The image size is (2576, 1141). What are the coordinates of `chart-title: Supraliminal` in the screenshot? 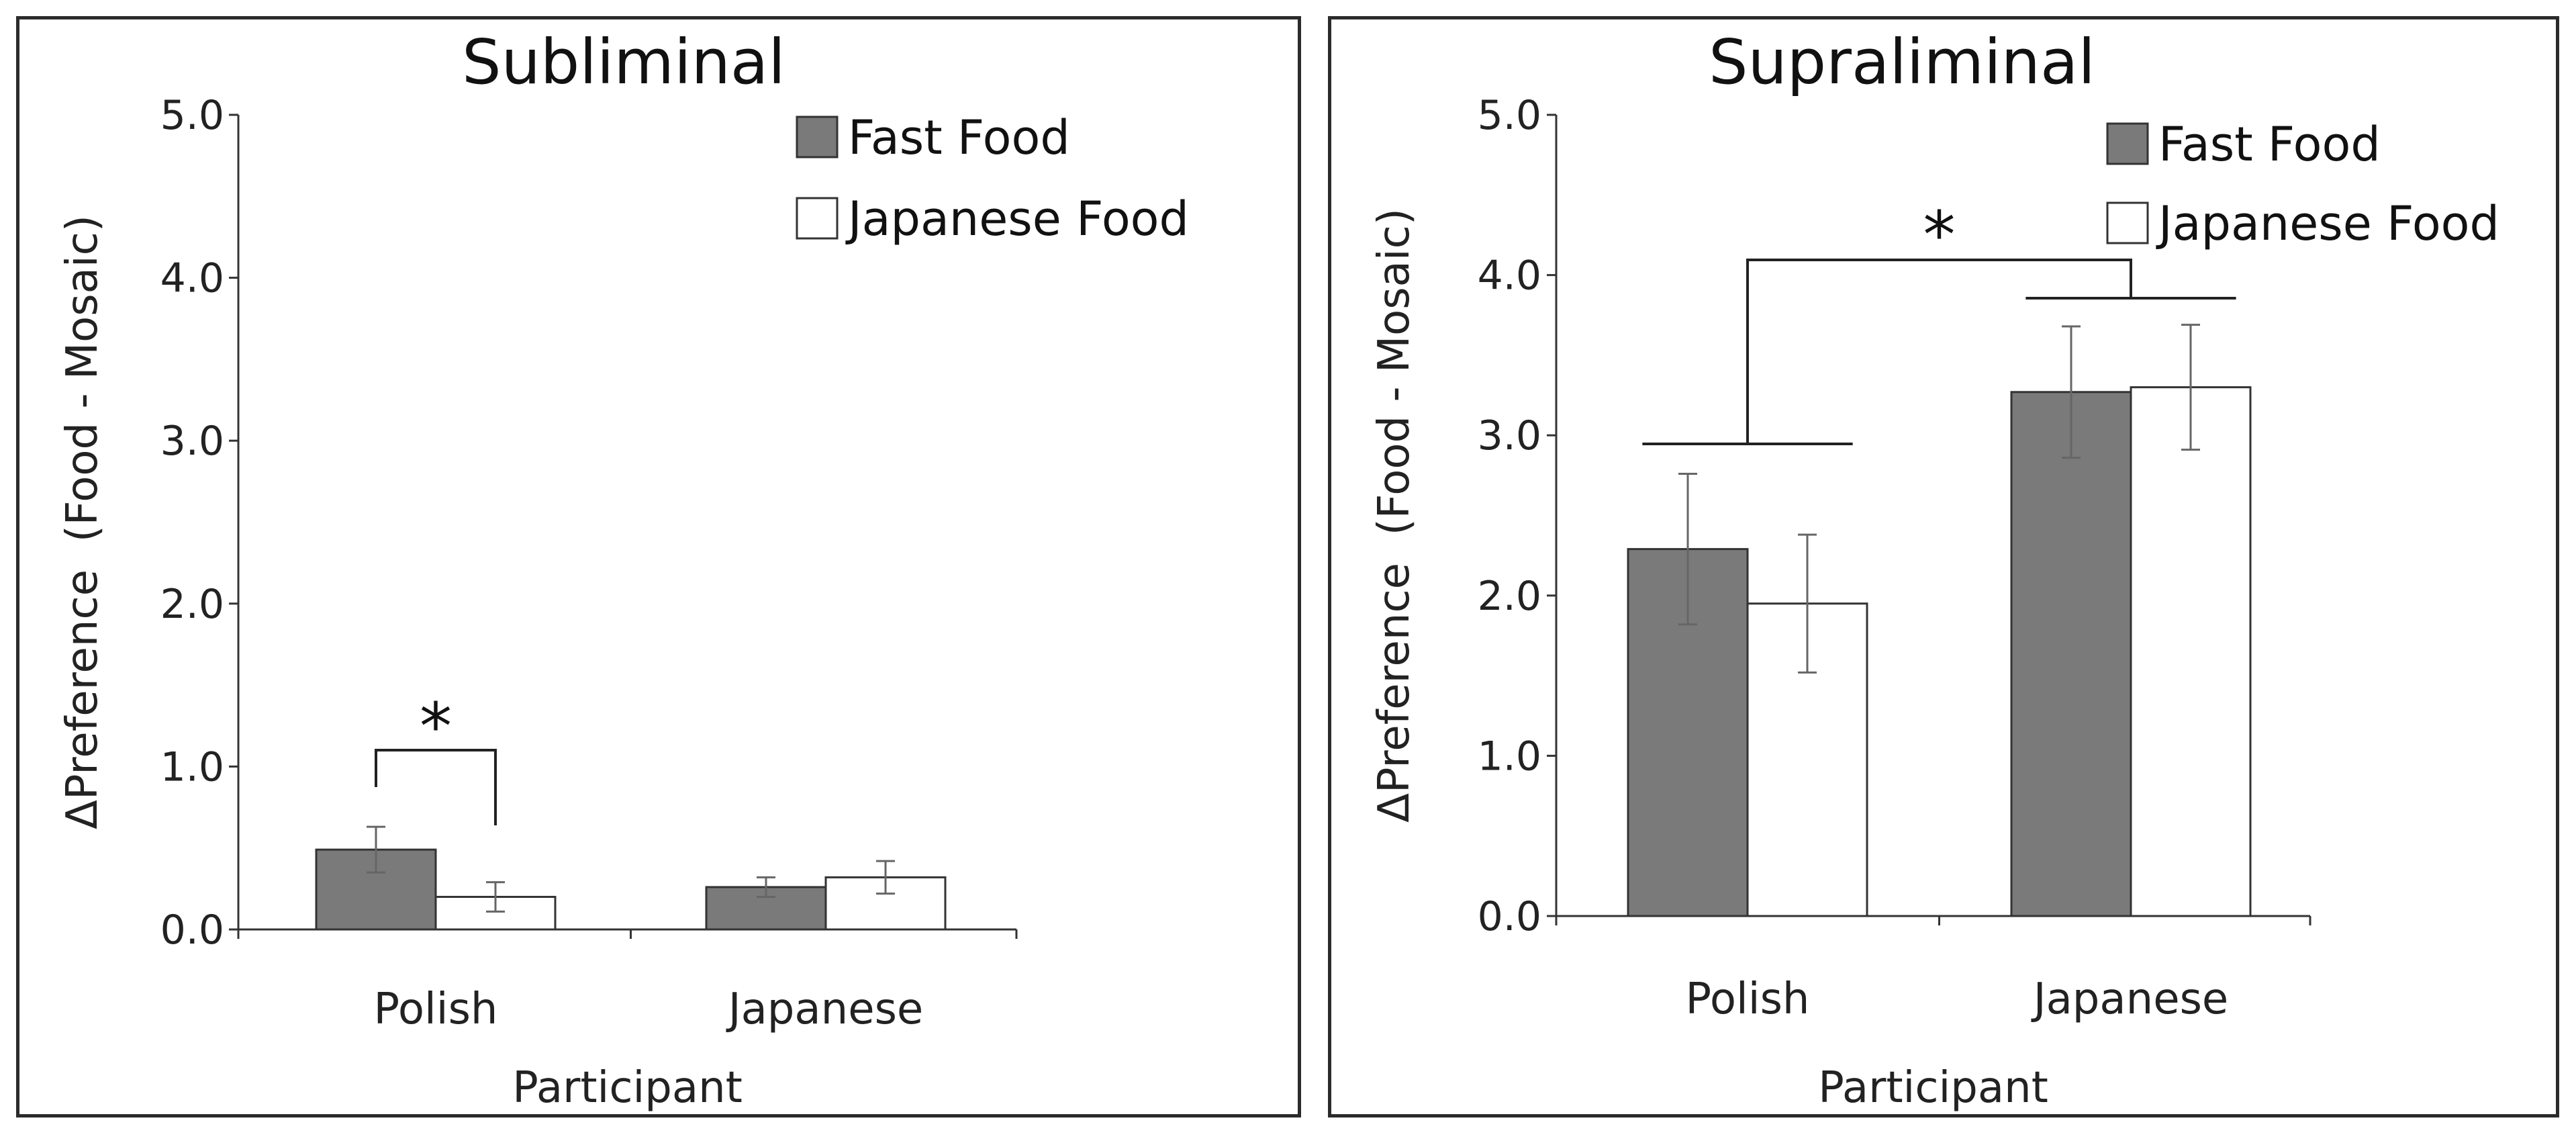 It's located at (1902, 62).